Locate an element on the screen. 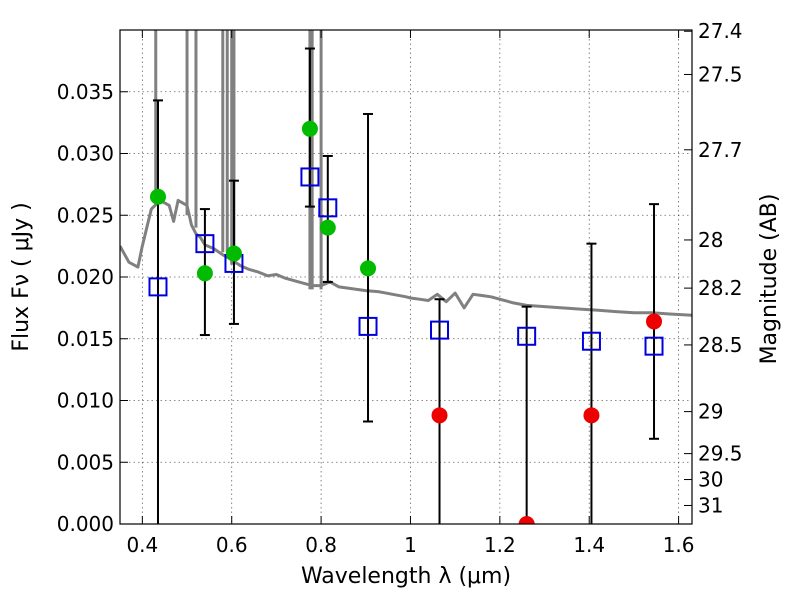  y2-axis-label: Magnitude (AB) is located at coordinates (769, 279).